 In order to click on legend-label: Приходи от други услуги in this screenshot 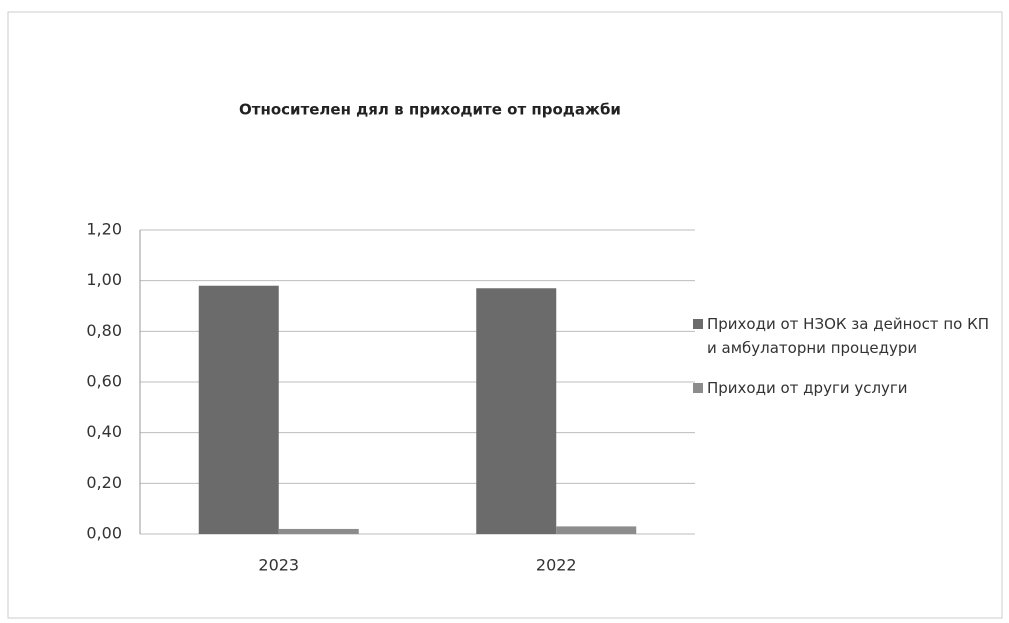, I will do `click(807, 388)`.